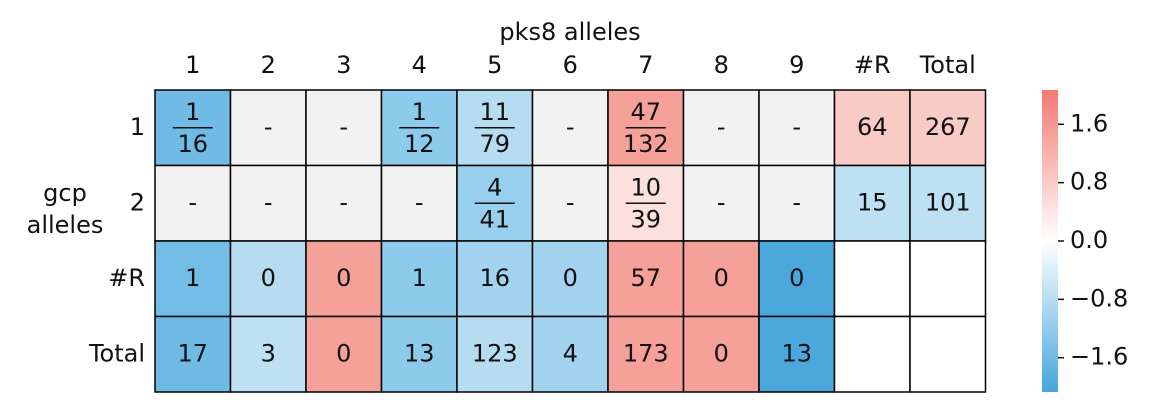  What do you see at coordinates (1050, 241) in the screenshot?
I see `colorbar` at bounding box center [1050, 241].